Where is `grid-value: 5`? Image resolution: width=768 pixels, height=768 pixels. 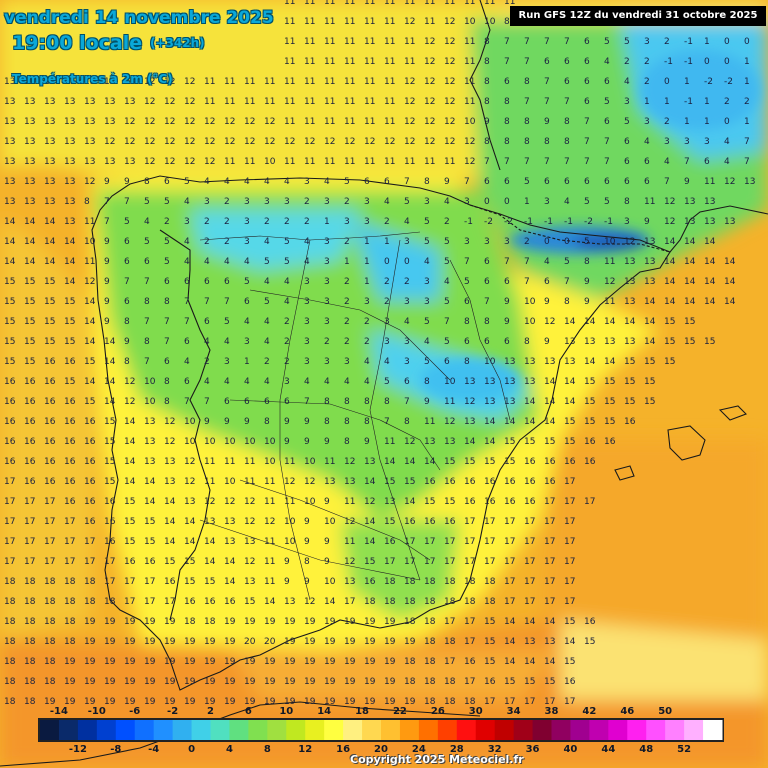
grid-value: 5 is located at coordinates (447, 342).